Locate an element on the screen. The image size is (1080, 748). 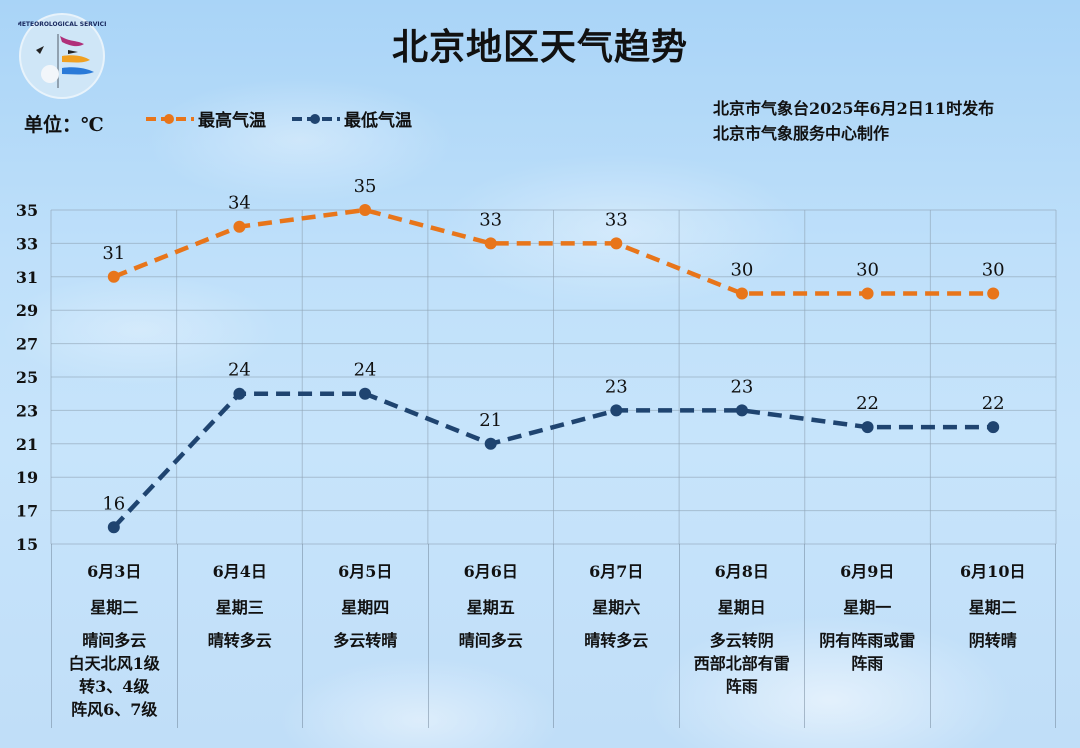
y-axis-tick-label: 25 is located at coordinates (27, 377).